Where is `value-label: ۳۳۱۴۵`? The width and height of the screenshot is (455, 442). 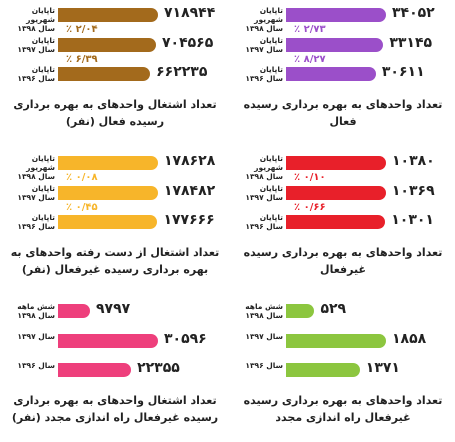
value-label: ۳۳۱۴۵ is located at coordinates (411, 43).